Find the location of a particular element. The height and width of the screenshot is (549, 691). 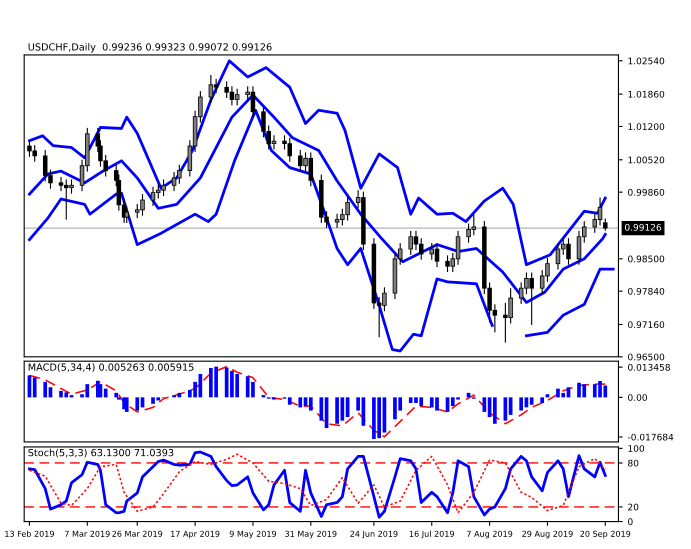

x-tick-label: 16 Jul 2019 is located at coordinates (432, 534).